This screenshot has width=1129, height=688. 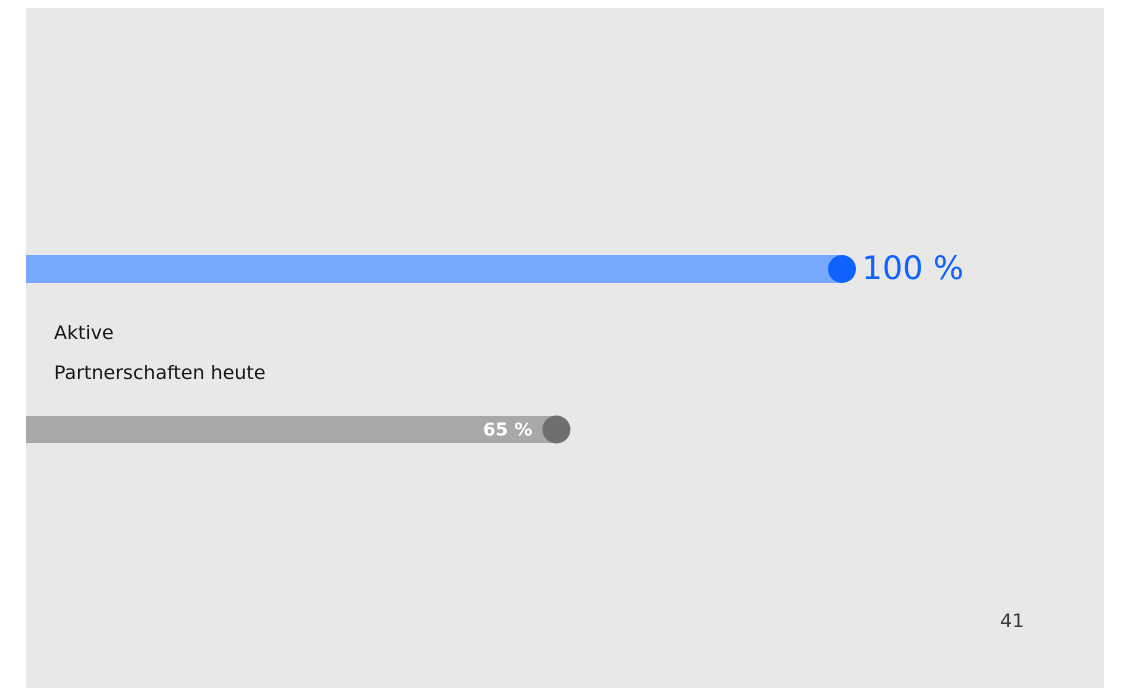 I want to click on value-label: 65 %, so click(x=507, y=430).